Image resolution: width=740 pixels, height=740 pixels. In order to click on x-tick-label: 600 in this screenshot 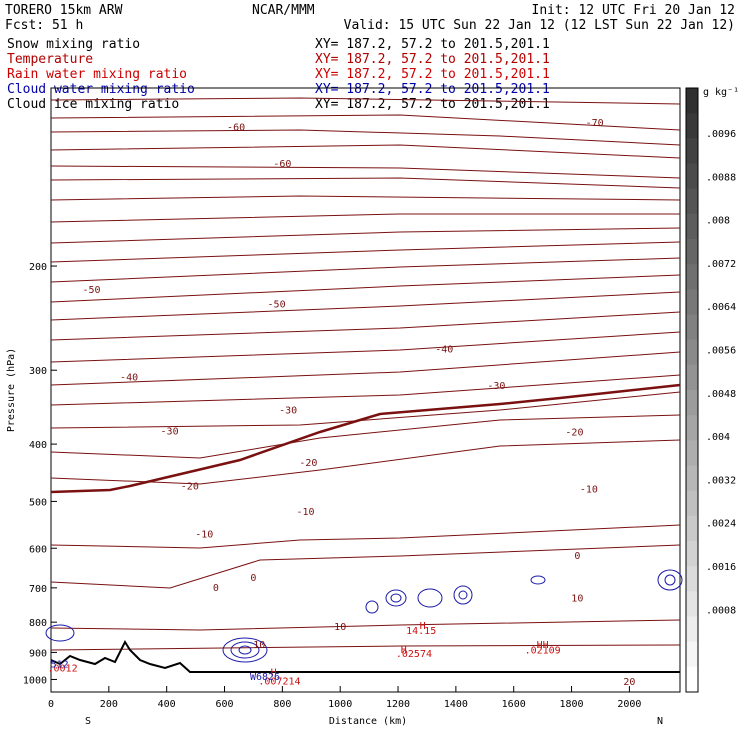, I will do `click(224, 704)`.